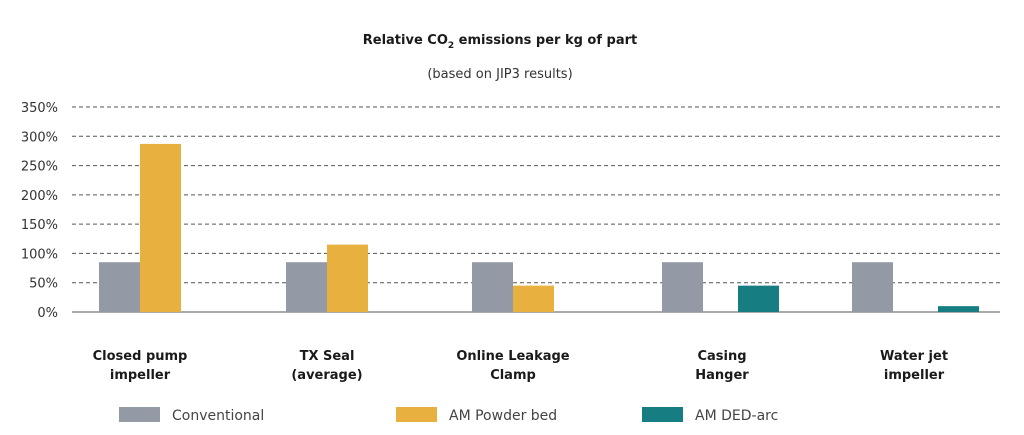 This screenshot has width=1024, height=435. I want to click on category-label: TX Seal, so click(327, 356).